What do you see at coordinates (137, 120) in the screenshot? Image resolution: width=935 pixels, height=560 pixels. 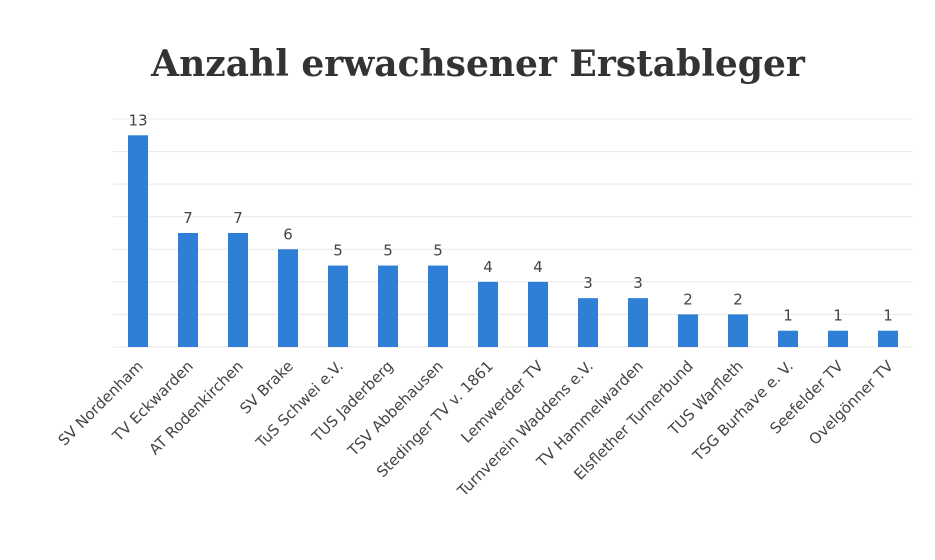 I see `data-label: 13` at bounding box center [137, 120].